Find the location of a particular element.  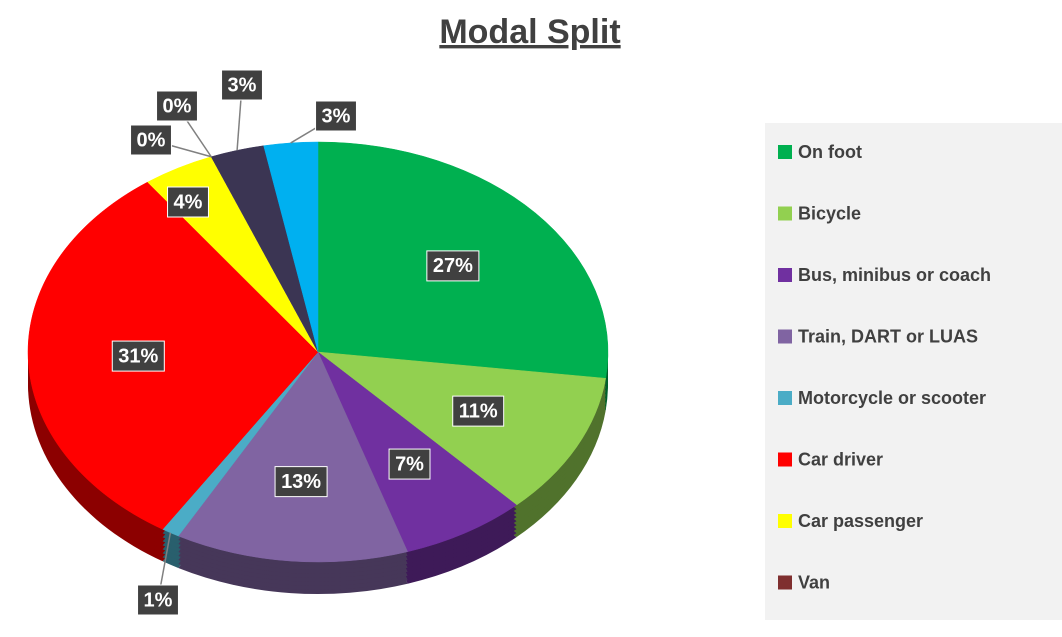

value-label: 11% is located at coordinates (478, 411).